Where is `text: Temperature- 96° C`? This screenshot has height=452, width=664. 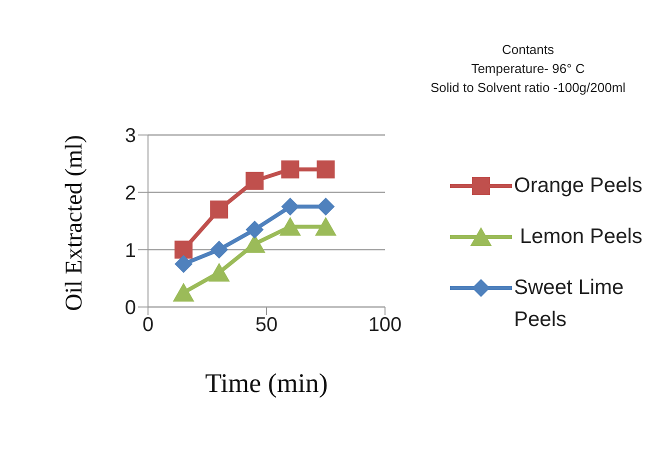
text: Temperature- 96° C is located at coordinates (528, 69).